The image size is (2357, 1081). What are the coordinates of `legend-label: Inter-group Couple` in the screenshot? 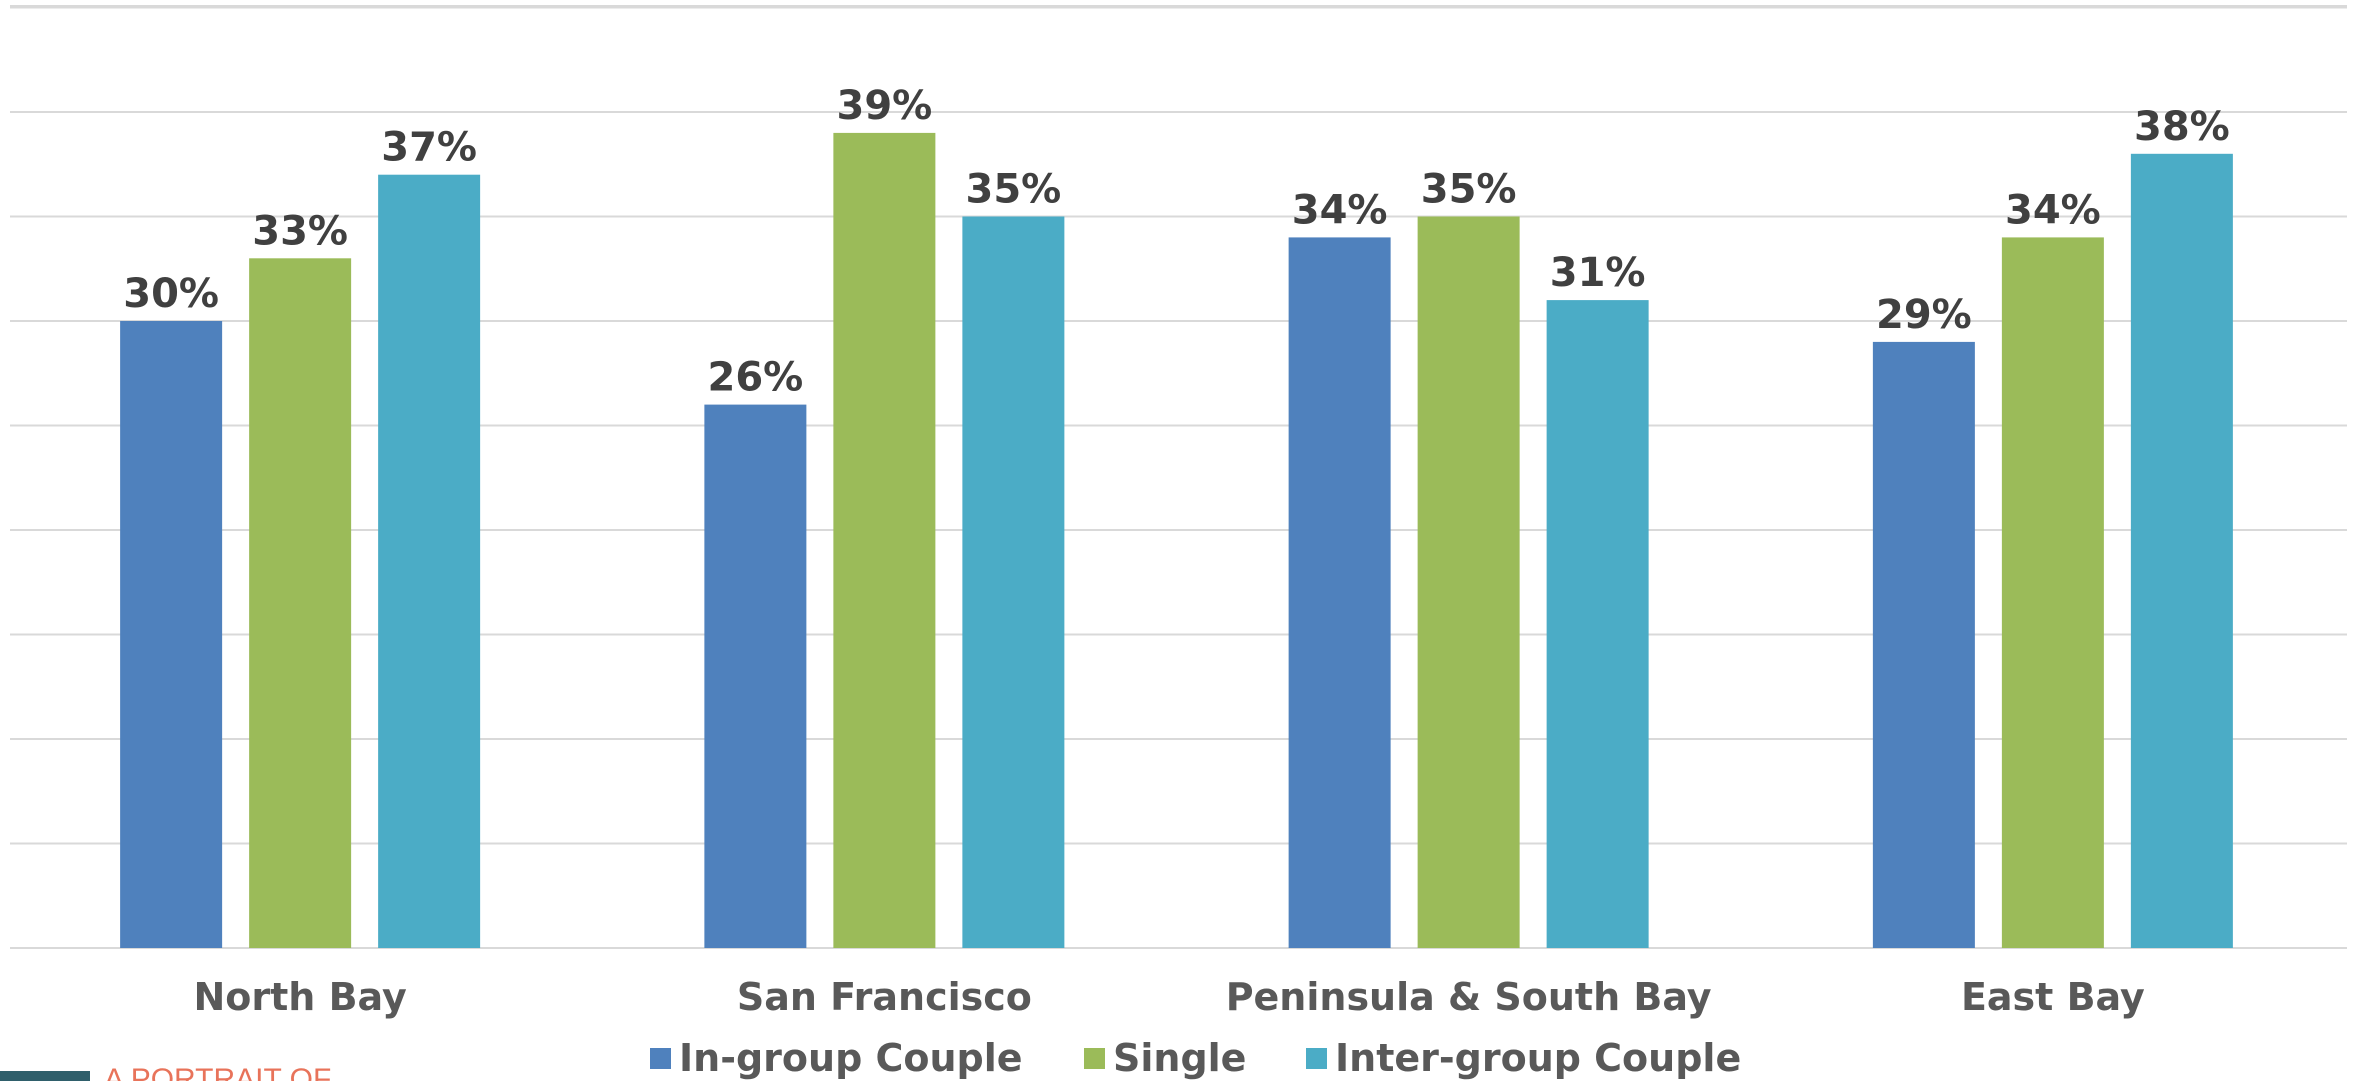 It's located at (1538, 1058).